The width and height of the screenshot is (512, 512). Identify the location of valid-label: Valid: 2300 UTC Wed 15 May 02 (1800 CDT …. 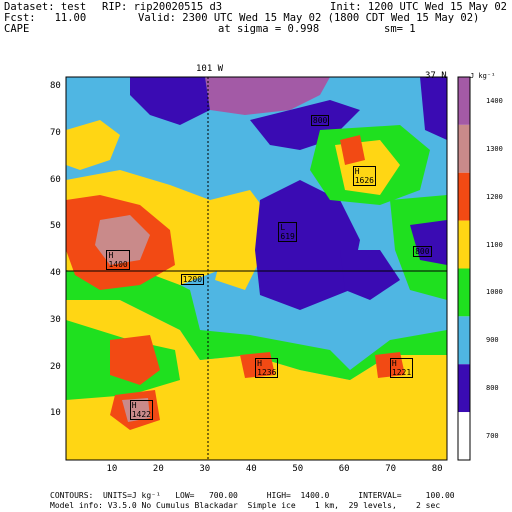
(309, 18).